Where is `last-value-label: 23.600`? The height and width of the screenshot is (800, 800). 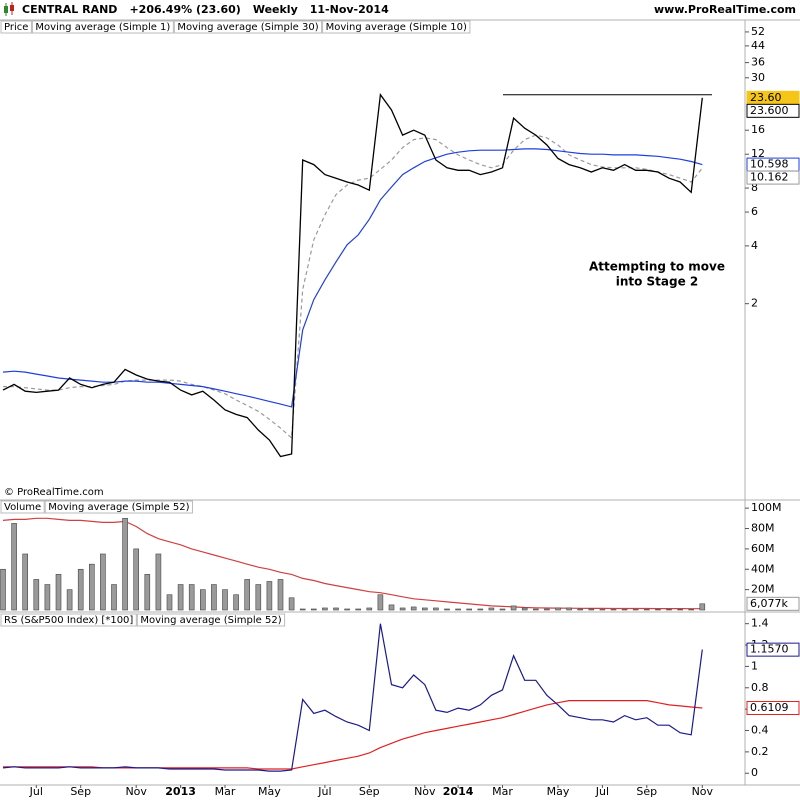 last-value-label: 23.600 is located at coordinates (769, 110).